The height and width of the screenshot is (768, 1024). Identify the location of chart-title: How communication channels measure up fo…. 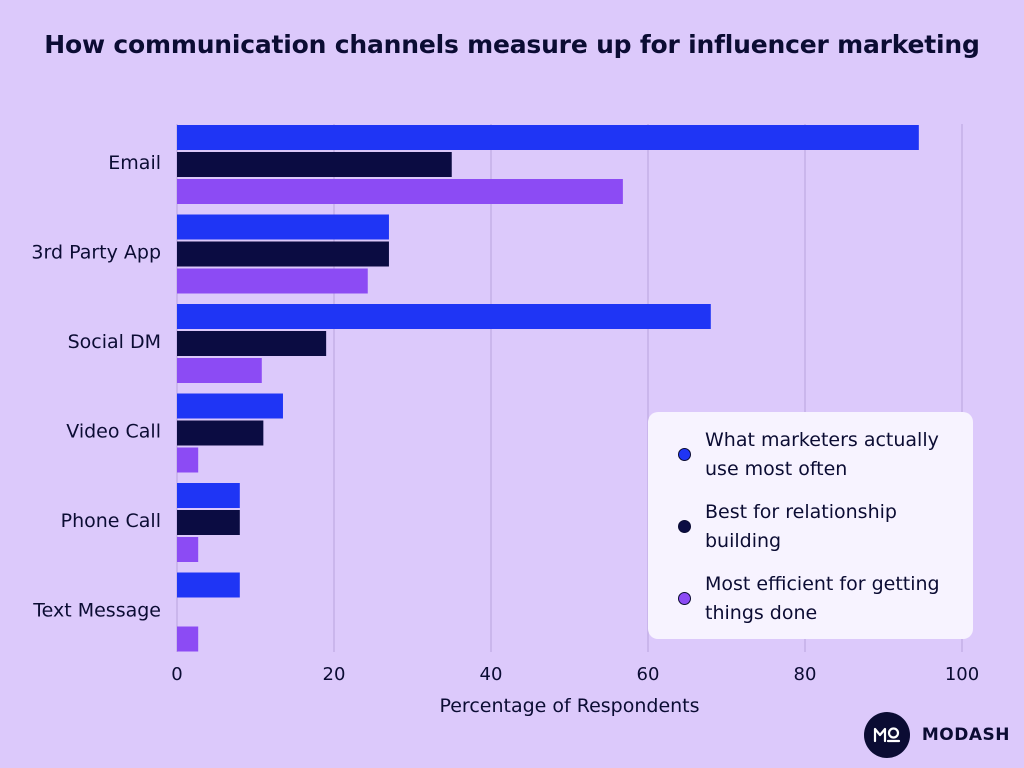
(512, 44).